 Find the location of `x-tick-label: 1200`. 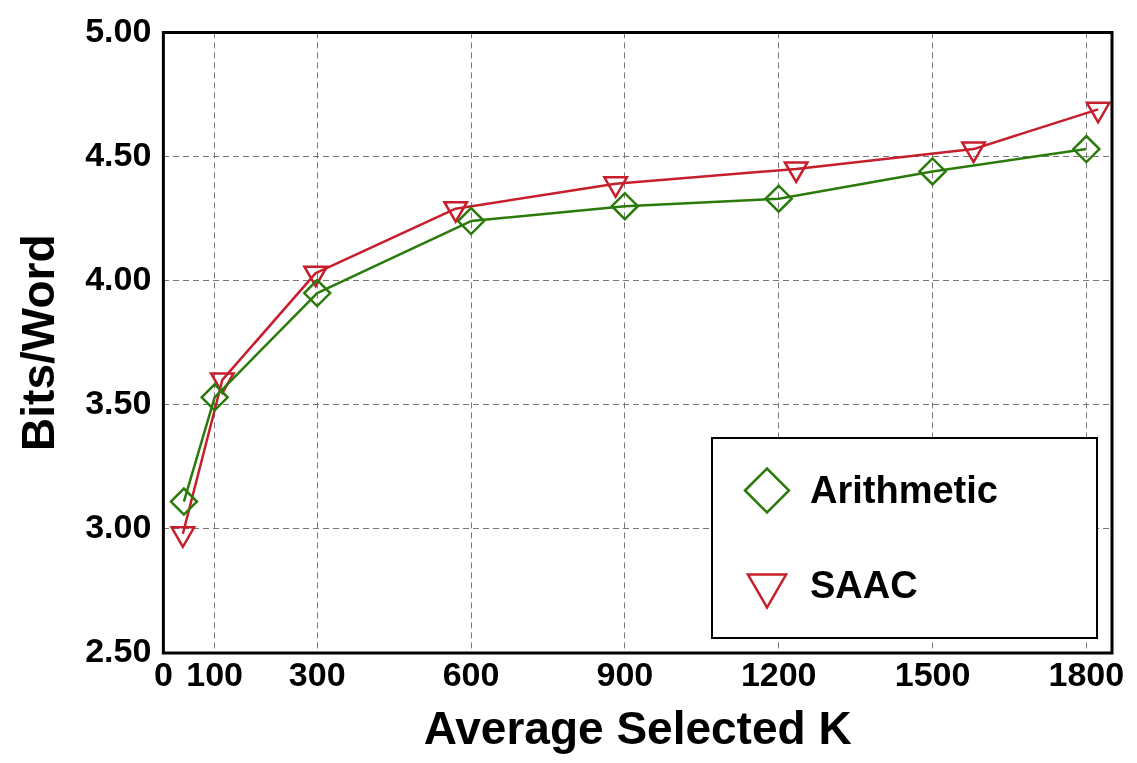

x-tick-label: 1200 is located at coordinates (778, 673).